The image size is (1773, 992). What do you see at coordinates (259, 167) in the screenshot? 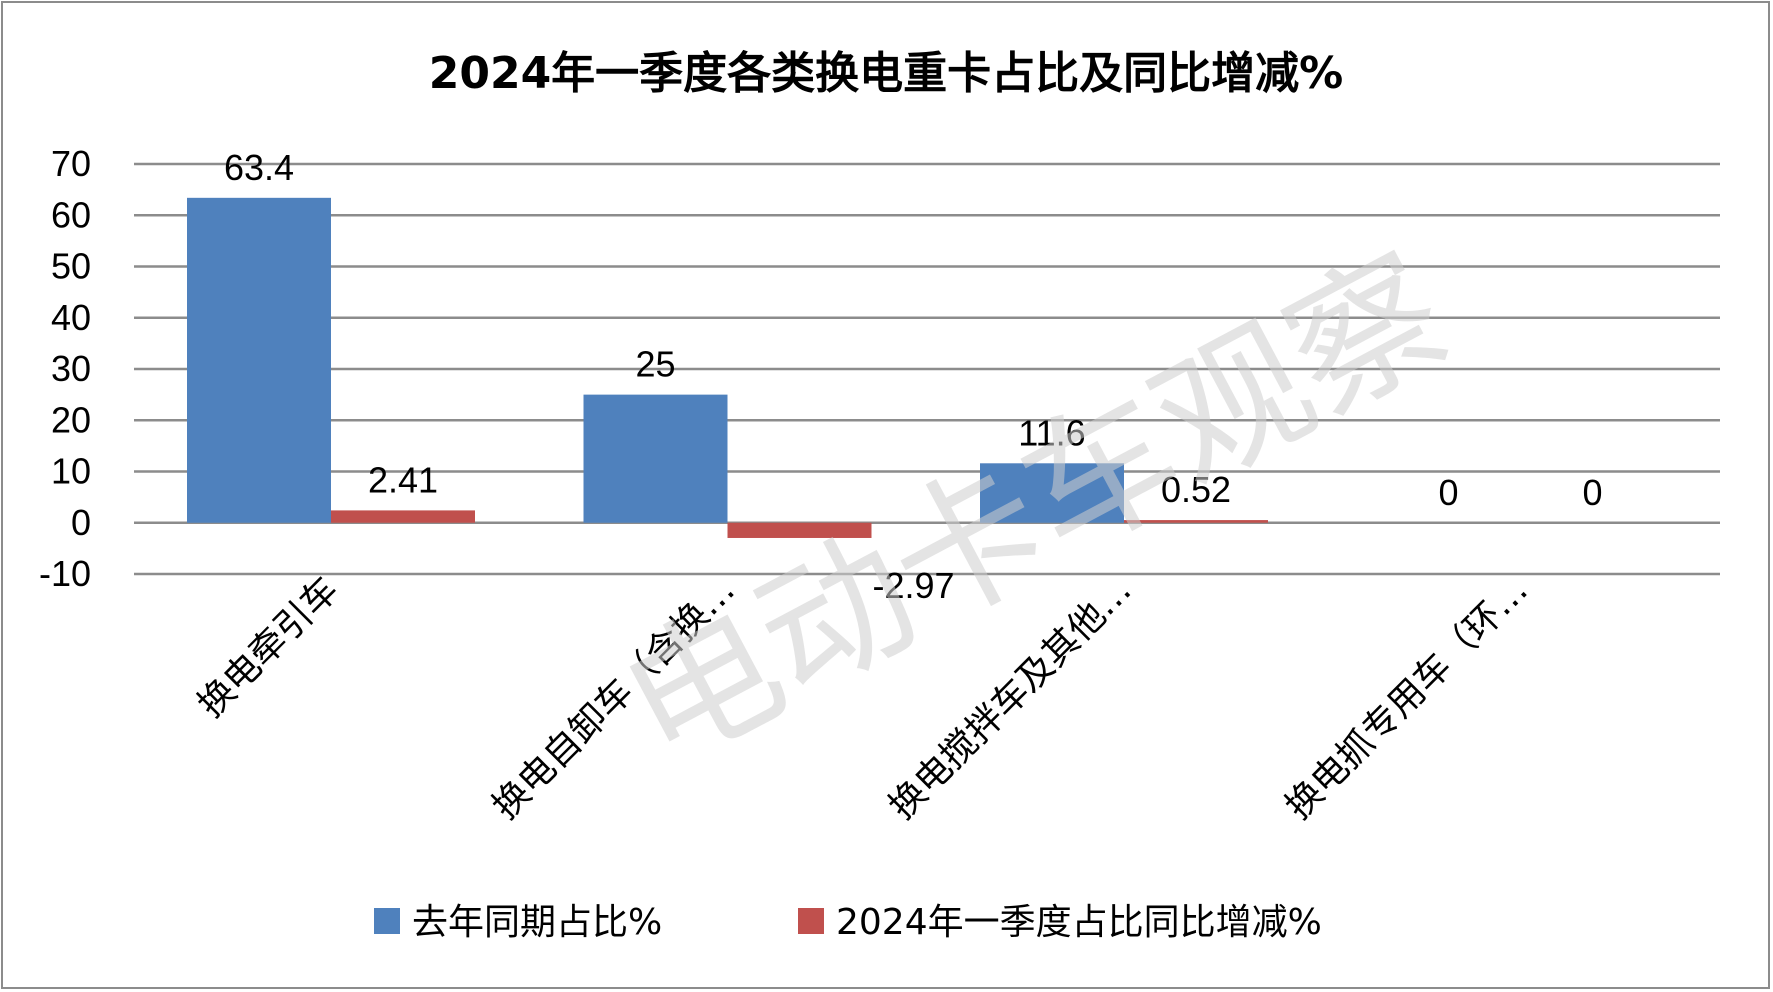
I see `data-label: 63.4` at bounding box center [259, 167].